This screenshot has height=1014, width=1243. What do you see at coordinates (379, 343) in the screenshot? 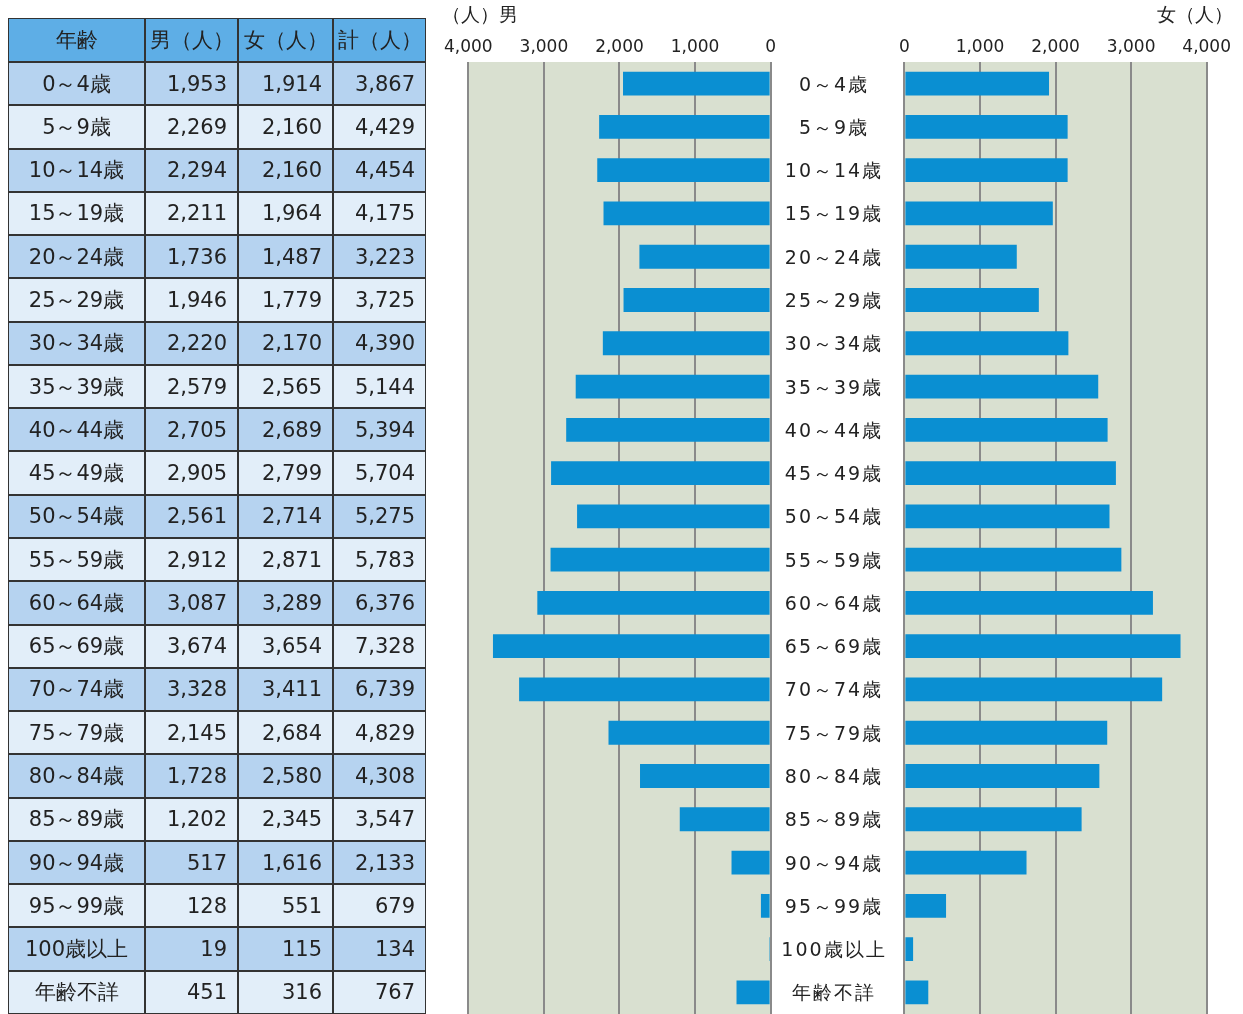
I see `text: 4,390` at bounding box center [379, 343].